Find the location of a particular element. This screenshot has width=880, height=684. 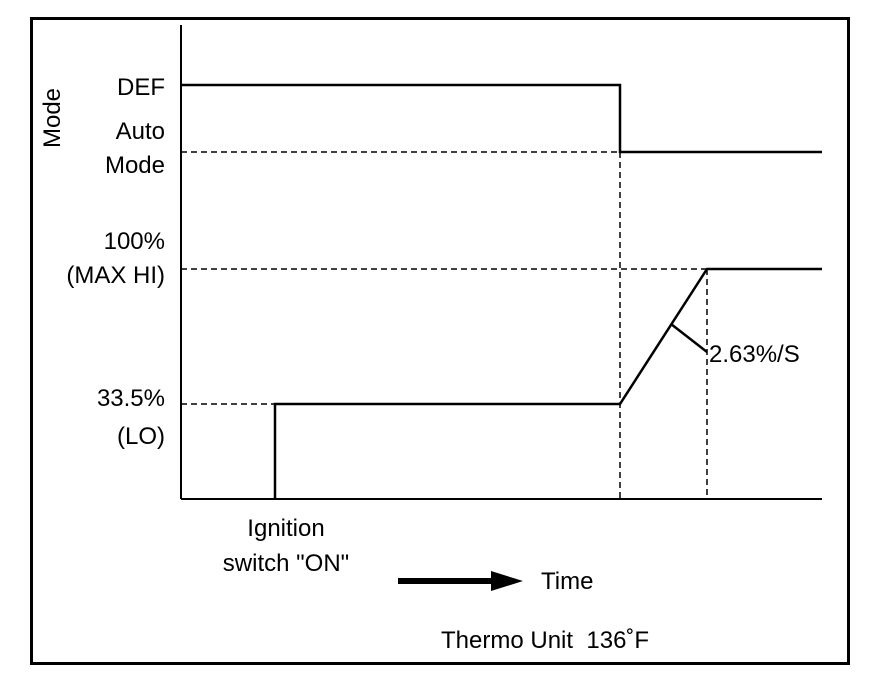

thermo-unit-label: Thermo Unit 136˚F is located at coordinates (545, 640).